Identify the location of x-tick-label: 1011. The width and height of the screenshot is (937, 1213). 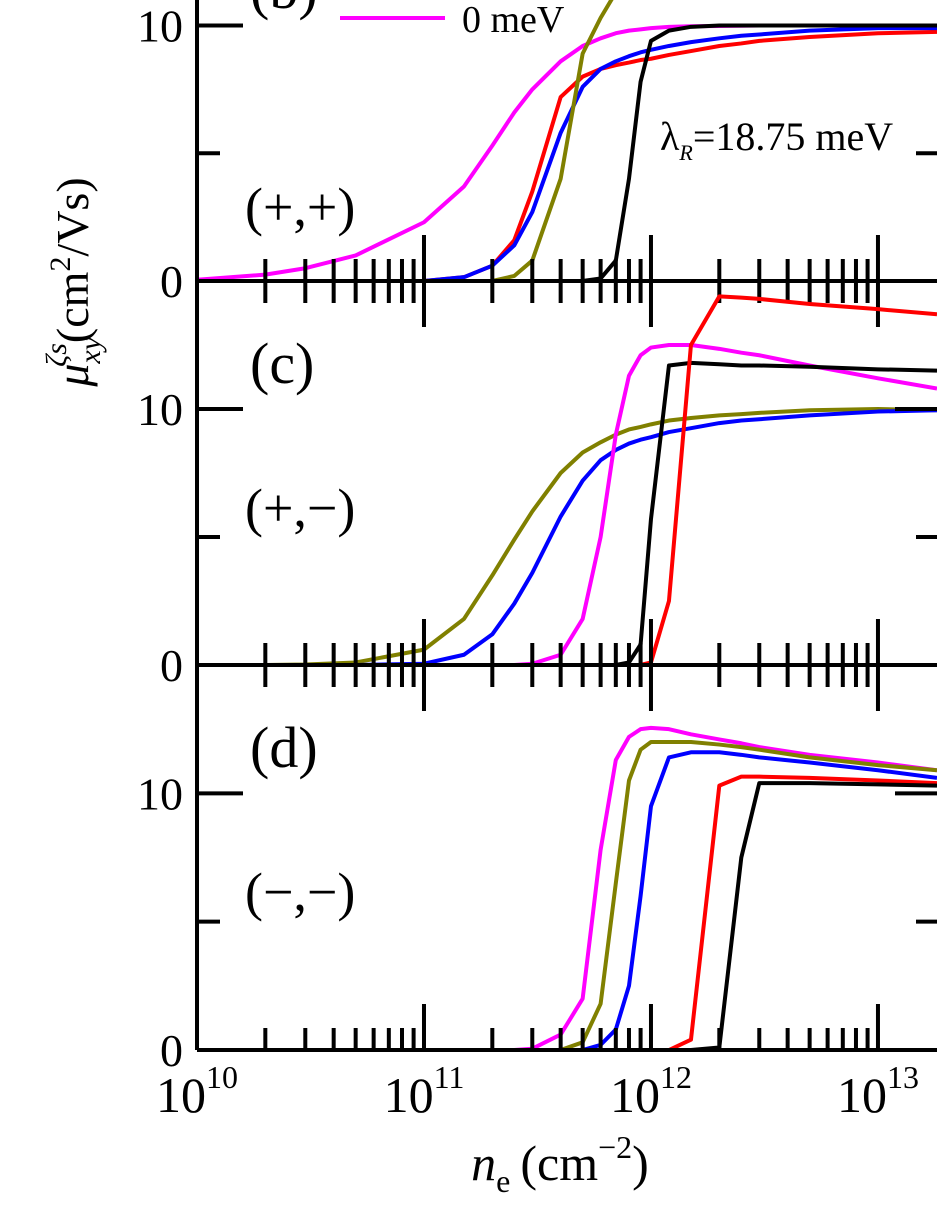
(424, 1091).